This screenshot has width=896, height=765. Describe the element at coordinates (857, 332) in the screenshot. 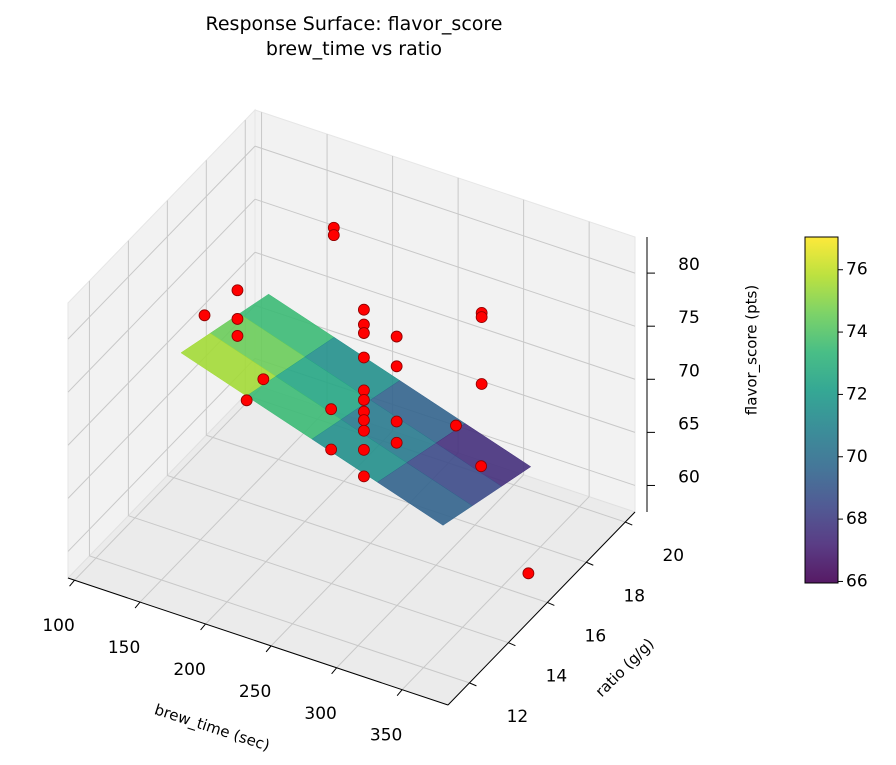

I see `colorbar-tick-label: 74` at that location.